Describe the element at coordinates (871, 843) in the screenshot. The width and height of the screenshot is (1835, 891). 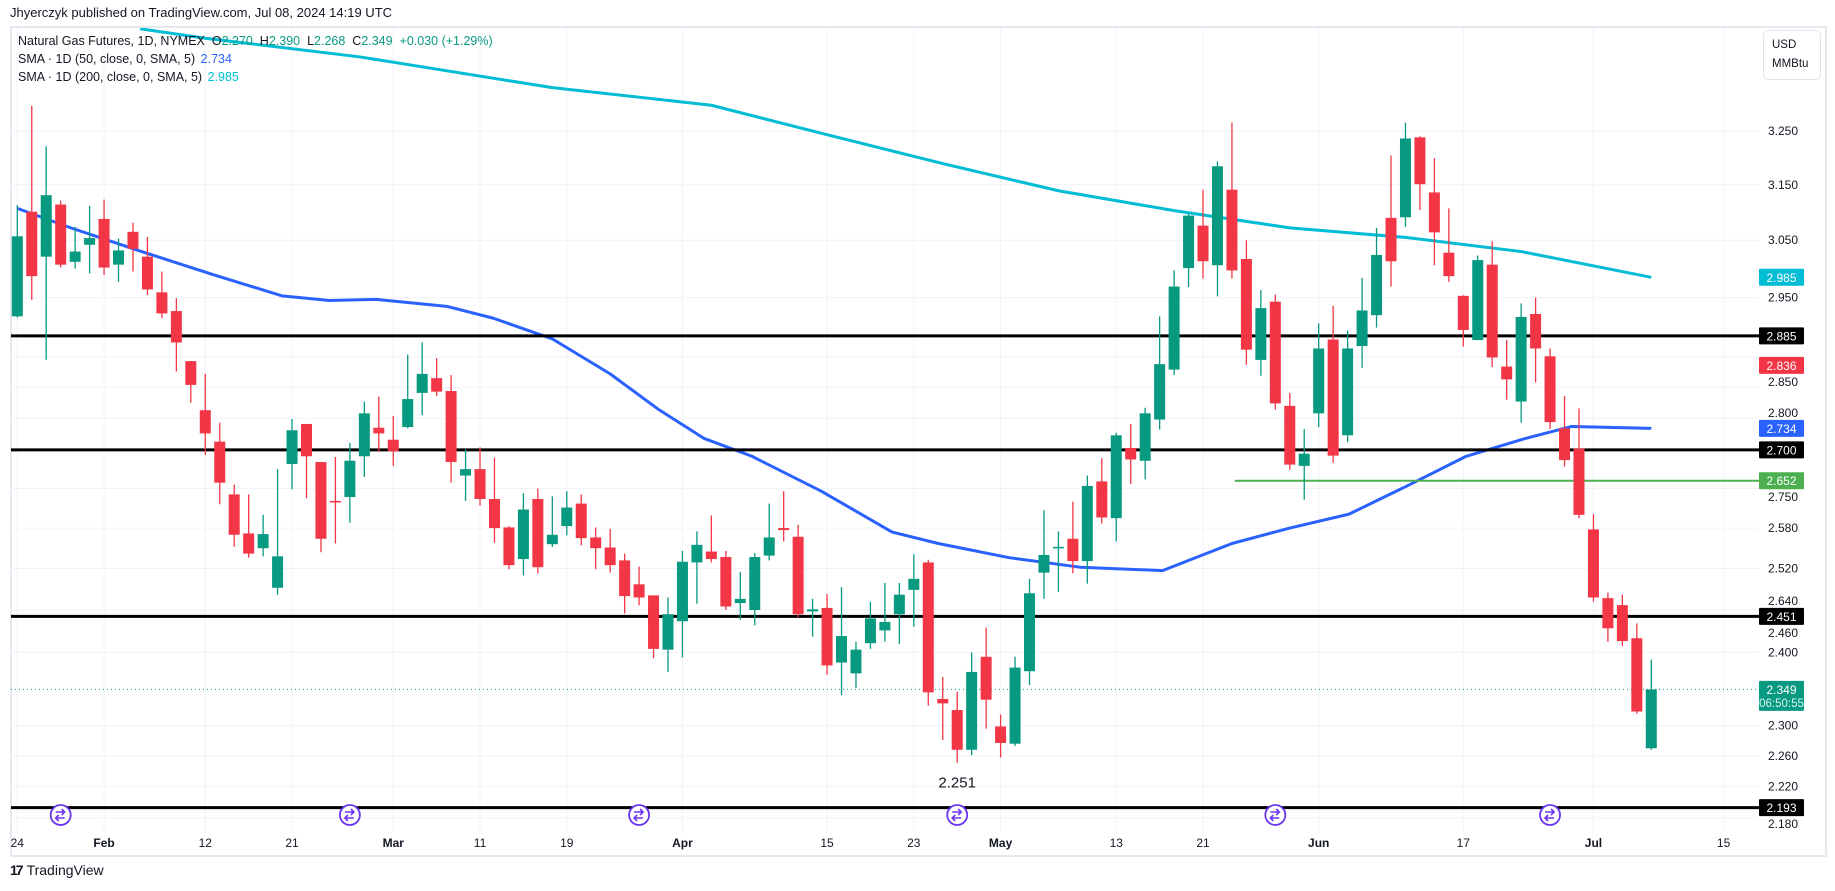
I see `time-axis: 24 Feb 12 21 Mar 11 19 Apr 15 23 May 13 21 Jun 17 Jul 15` at that location.